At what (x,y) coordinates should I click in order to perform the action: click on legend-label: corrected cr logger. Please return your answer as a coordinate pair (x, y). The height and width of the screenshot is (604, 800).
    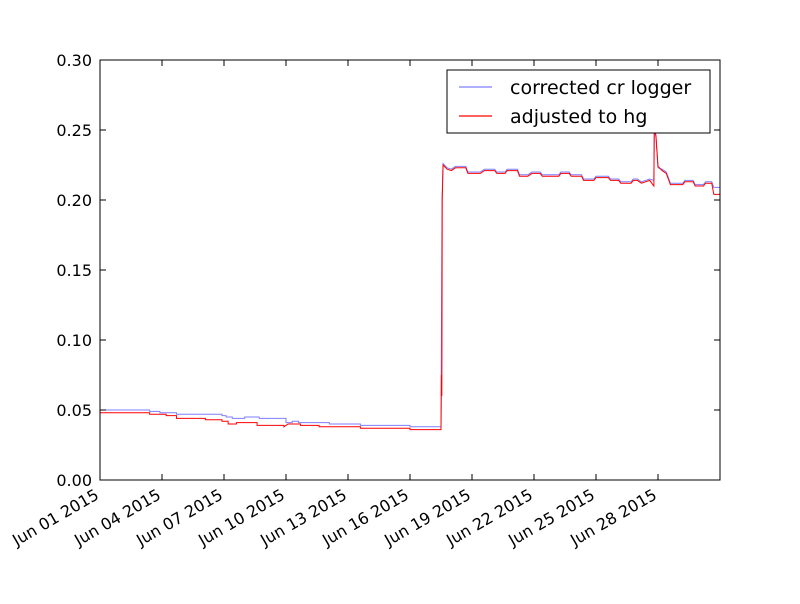
    Looking at the image, I should click on (600, 88).